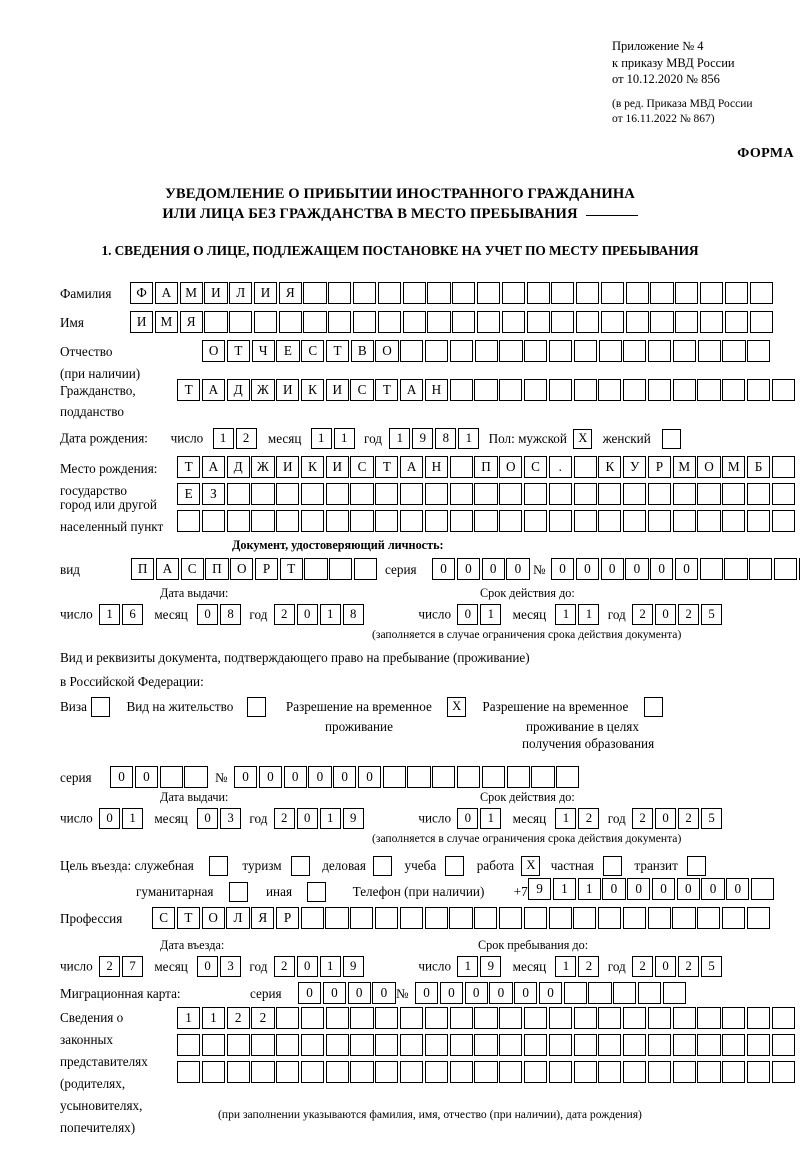 The width and height of the screenshot is (800, 1163). I want to click on migration-number-cell-5: 0, so click(526, 993).